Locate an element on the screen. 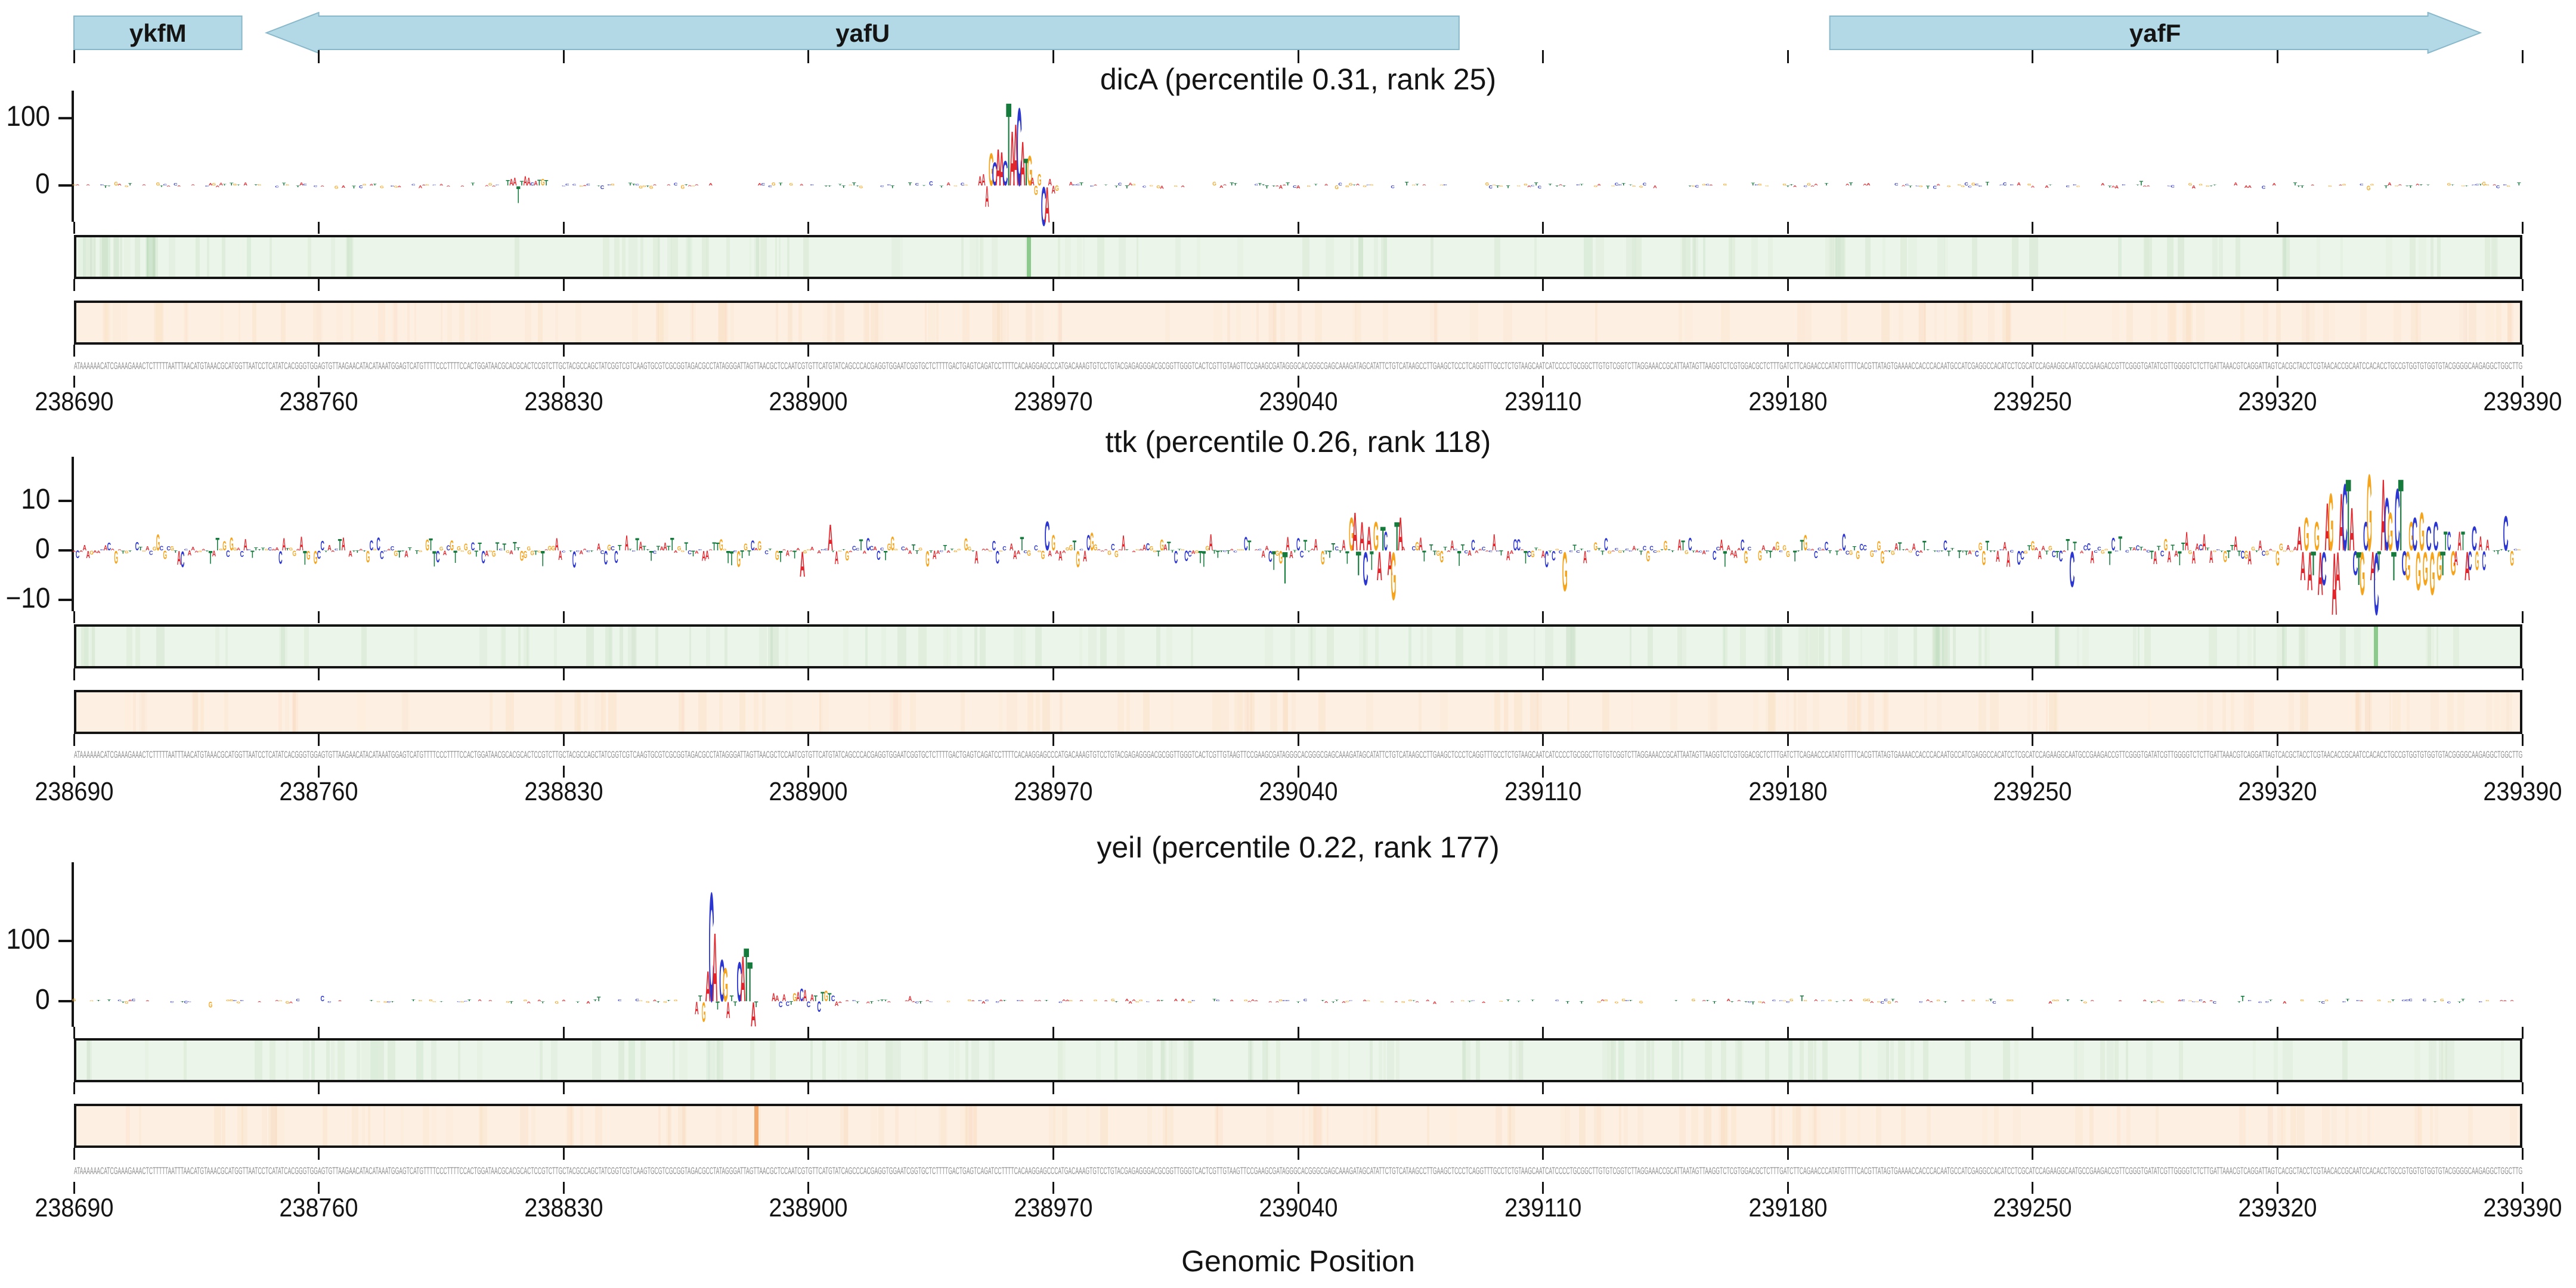 This screenshot has width=2576, height=1288. orange-track-tick is located at coordinates (1543, 351).